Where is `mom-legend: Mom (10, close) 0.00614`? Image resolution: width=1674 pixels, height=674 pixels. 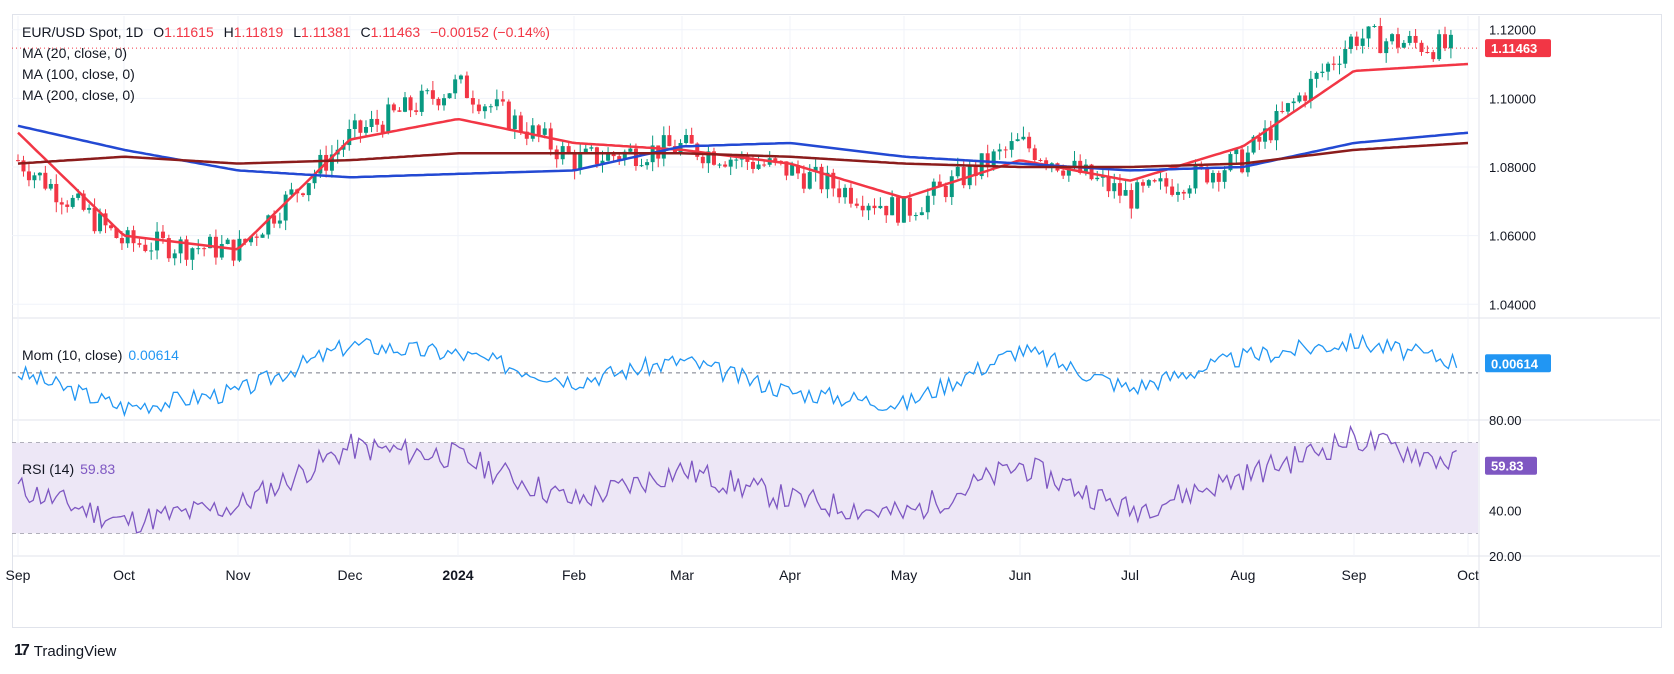 mom-legend: Mom (10, close) 0.00614 is located at coordinates (103, 355).